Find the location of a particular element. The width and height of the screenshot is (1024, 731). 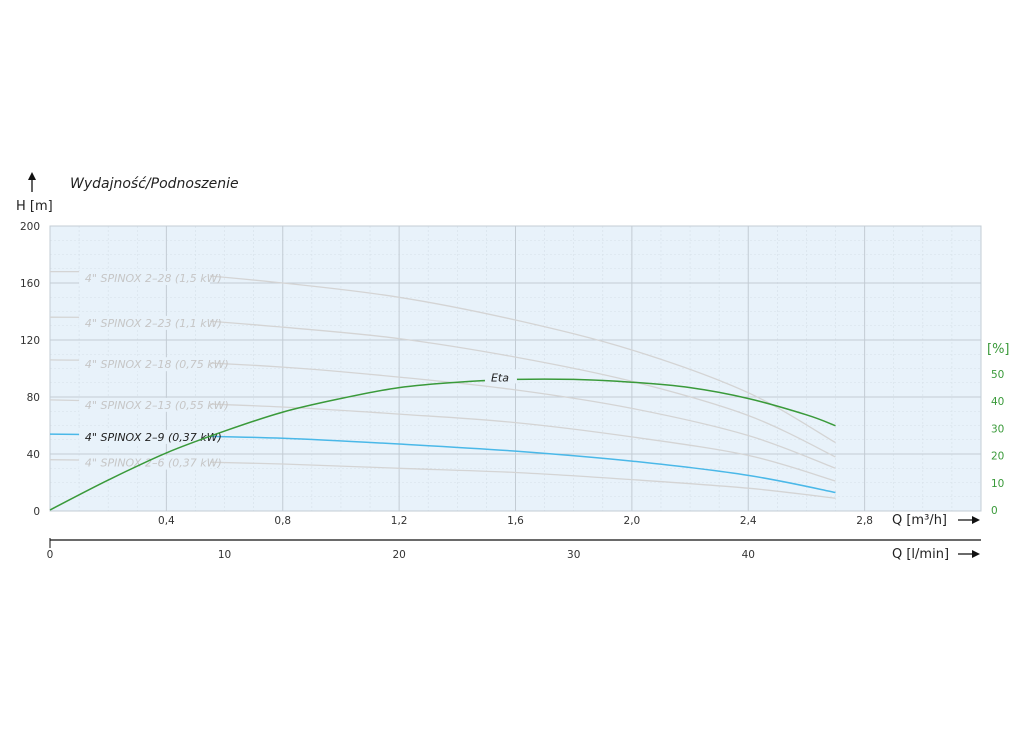

y2-tick-label: 30 is located at coordinates (997, 429).